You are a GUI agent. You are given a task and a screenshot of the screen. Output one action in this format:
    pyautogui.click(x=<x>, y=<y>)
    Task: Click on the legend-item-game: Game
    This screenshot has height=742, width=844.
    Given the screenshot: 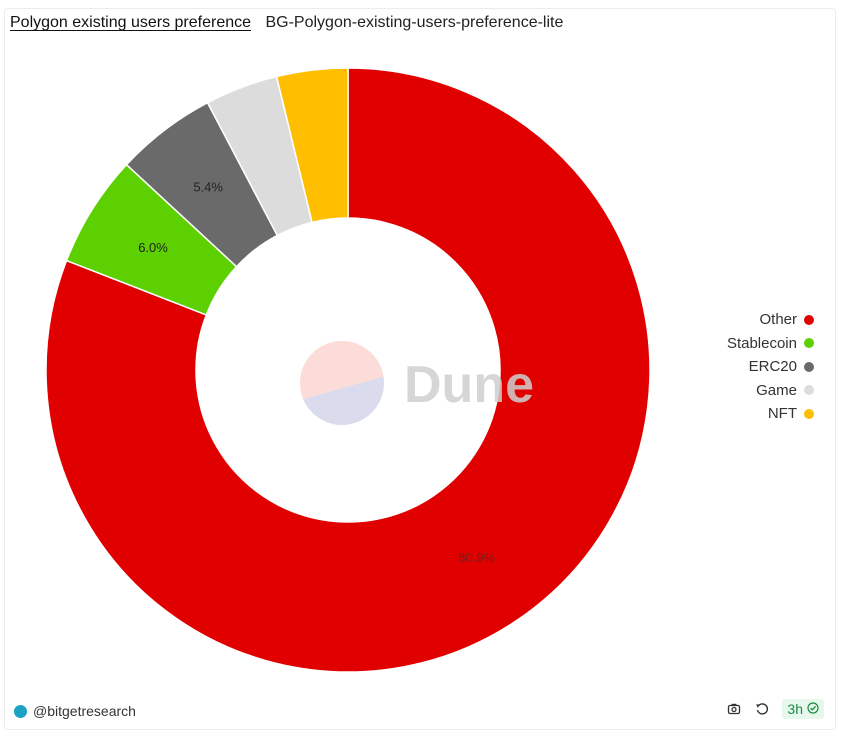 What is the action you would take?
    pyautogui.click(x=770, y=391)
    